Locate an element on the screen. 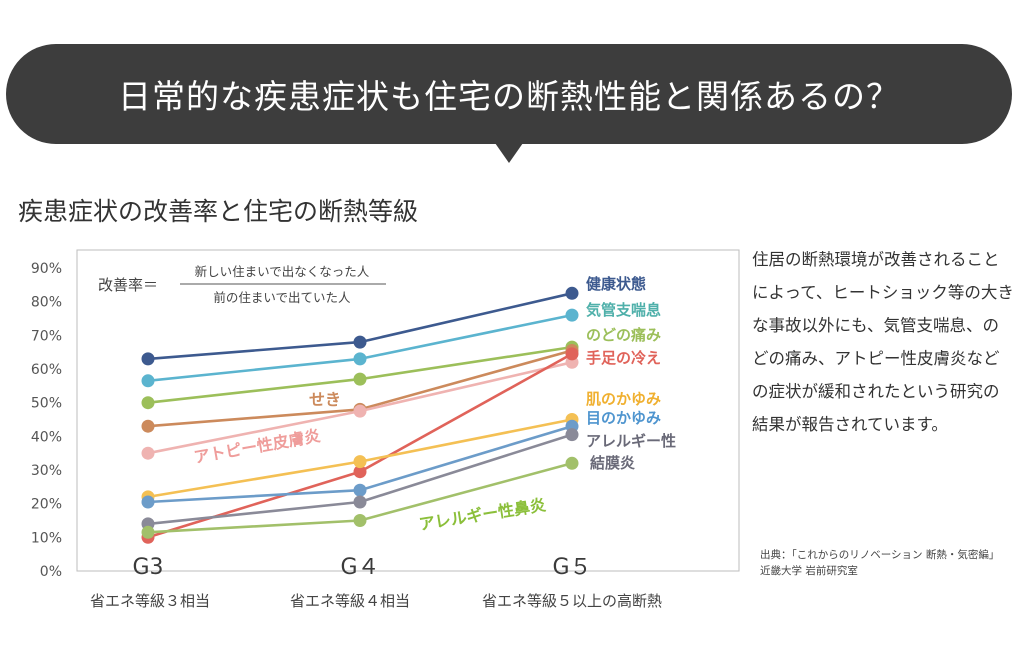  y-tick-label: 90% is located at coordinates (46, 269).